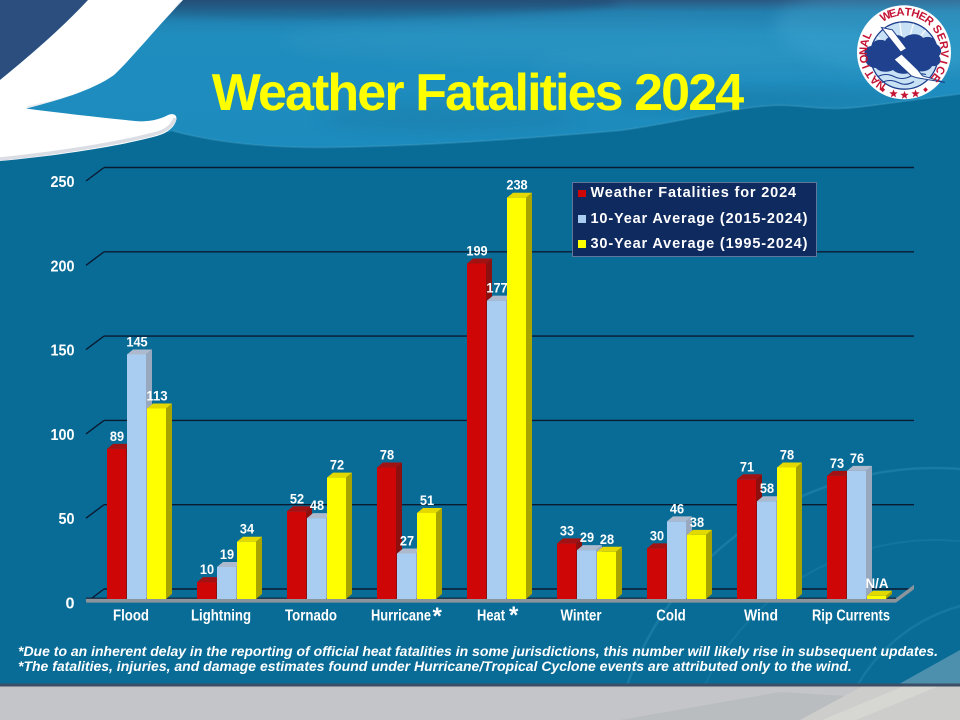 The width and height of the screenshot is (960, 720). I want to click on svg-text: O, so click(864, 58).